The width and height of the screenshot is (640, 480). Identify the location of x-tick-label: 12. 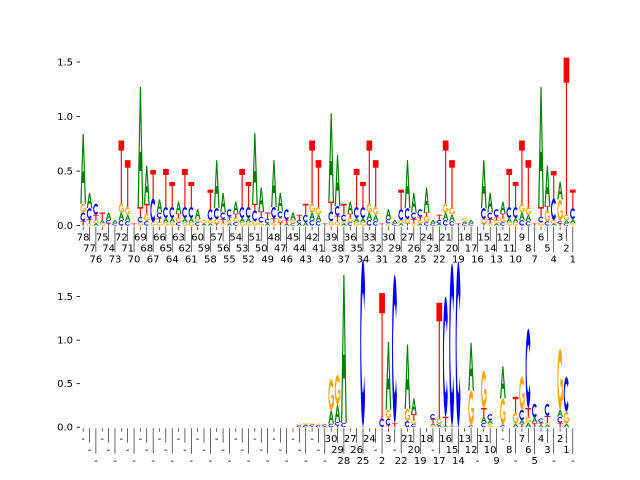
(503, 238).